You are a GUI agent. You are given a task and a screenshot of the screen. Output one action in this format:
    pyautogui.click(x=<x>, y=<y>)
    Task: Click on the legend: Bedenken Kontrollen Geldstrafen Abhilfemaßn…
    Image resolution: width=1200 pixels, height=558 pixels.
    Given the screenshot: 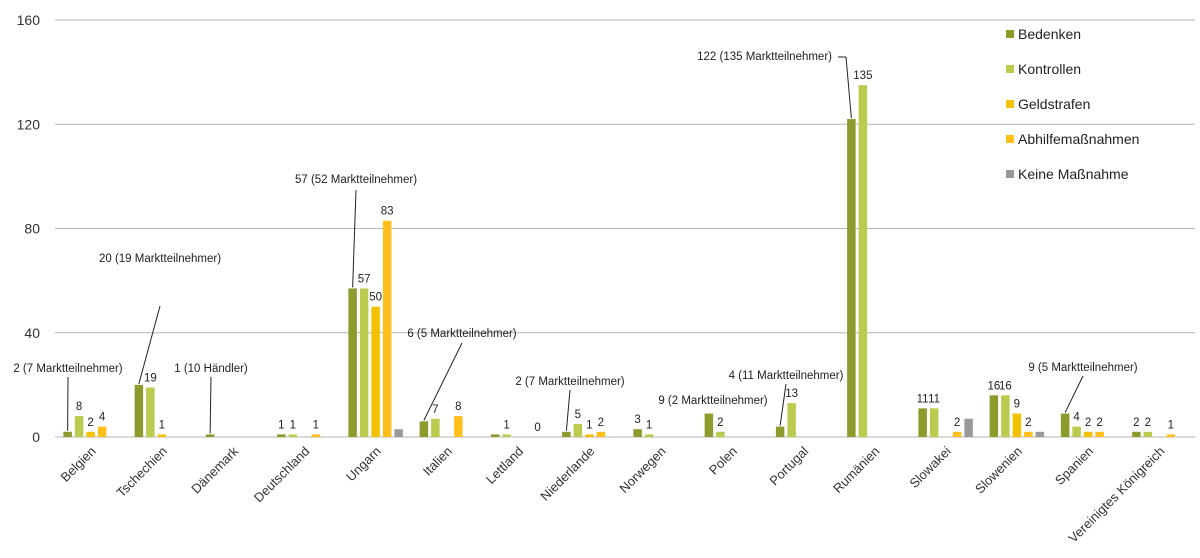 What is the action you would take?
    pyautogui.click(x=1072, y=104)
    